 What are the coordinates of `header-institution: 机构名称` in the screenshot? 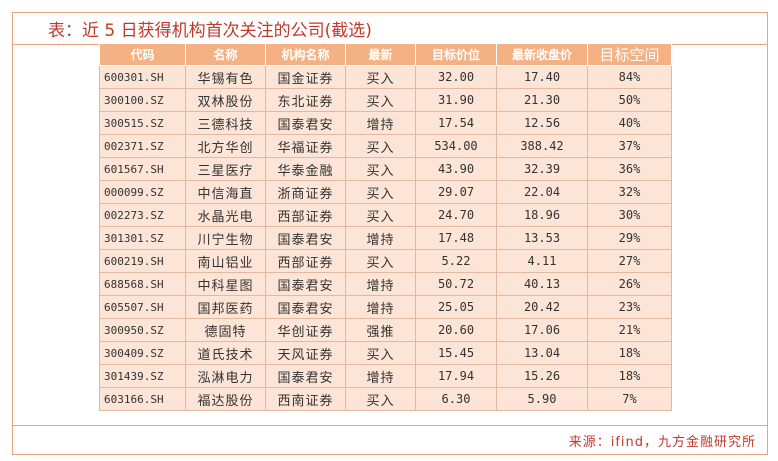 It's located at (305, 54).